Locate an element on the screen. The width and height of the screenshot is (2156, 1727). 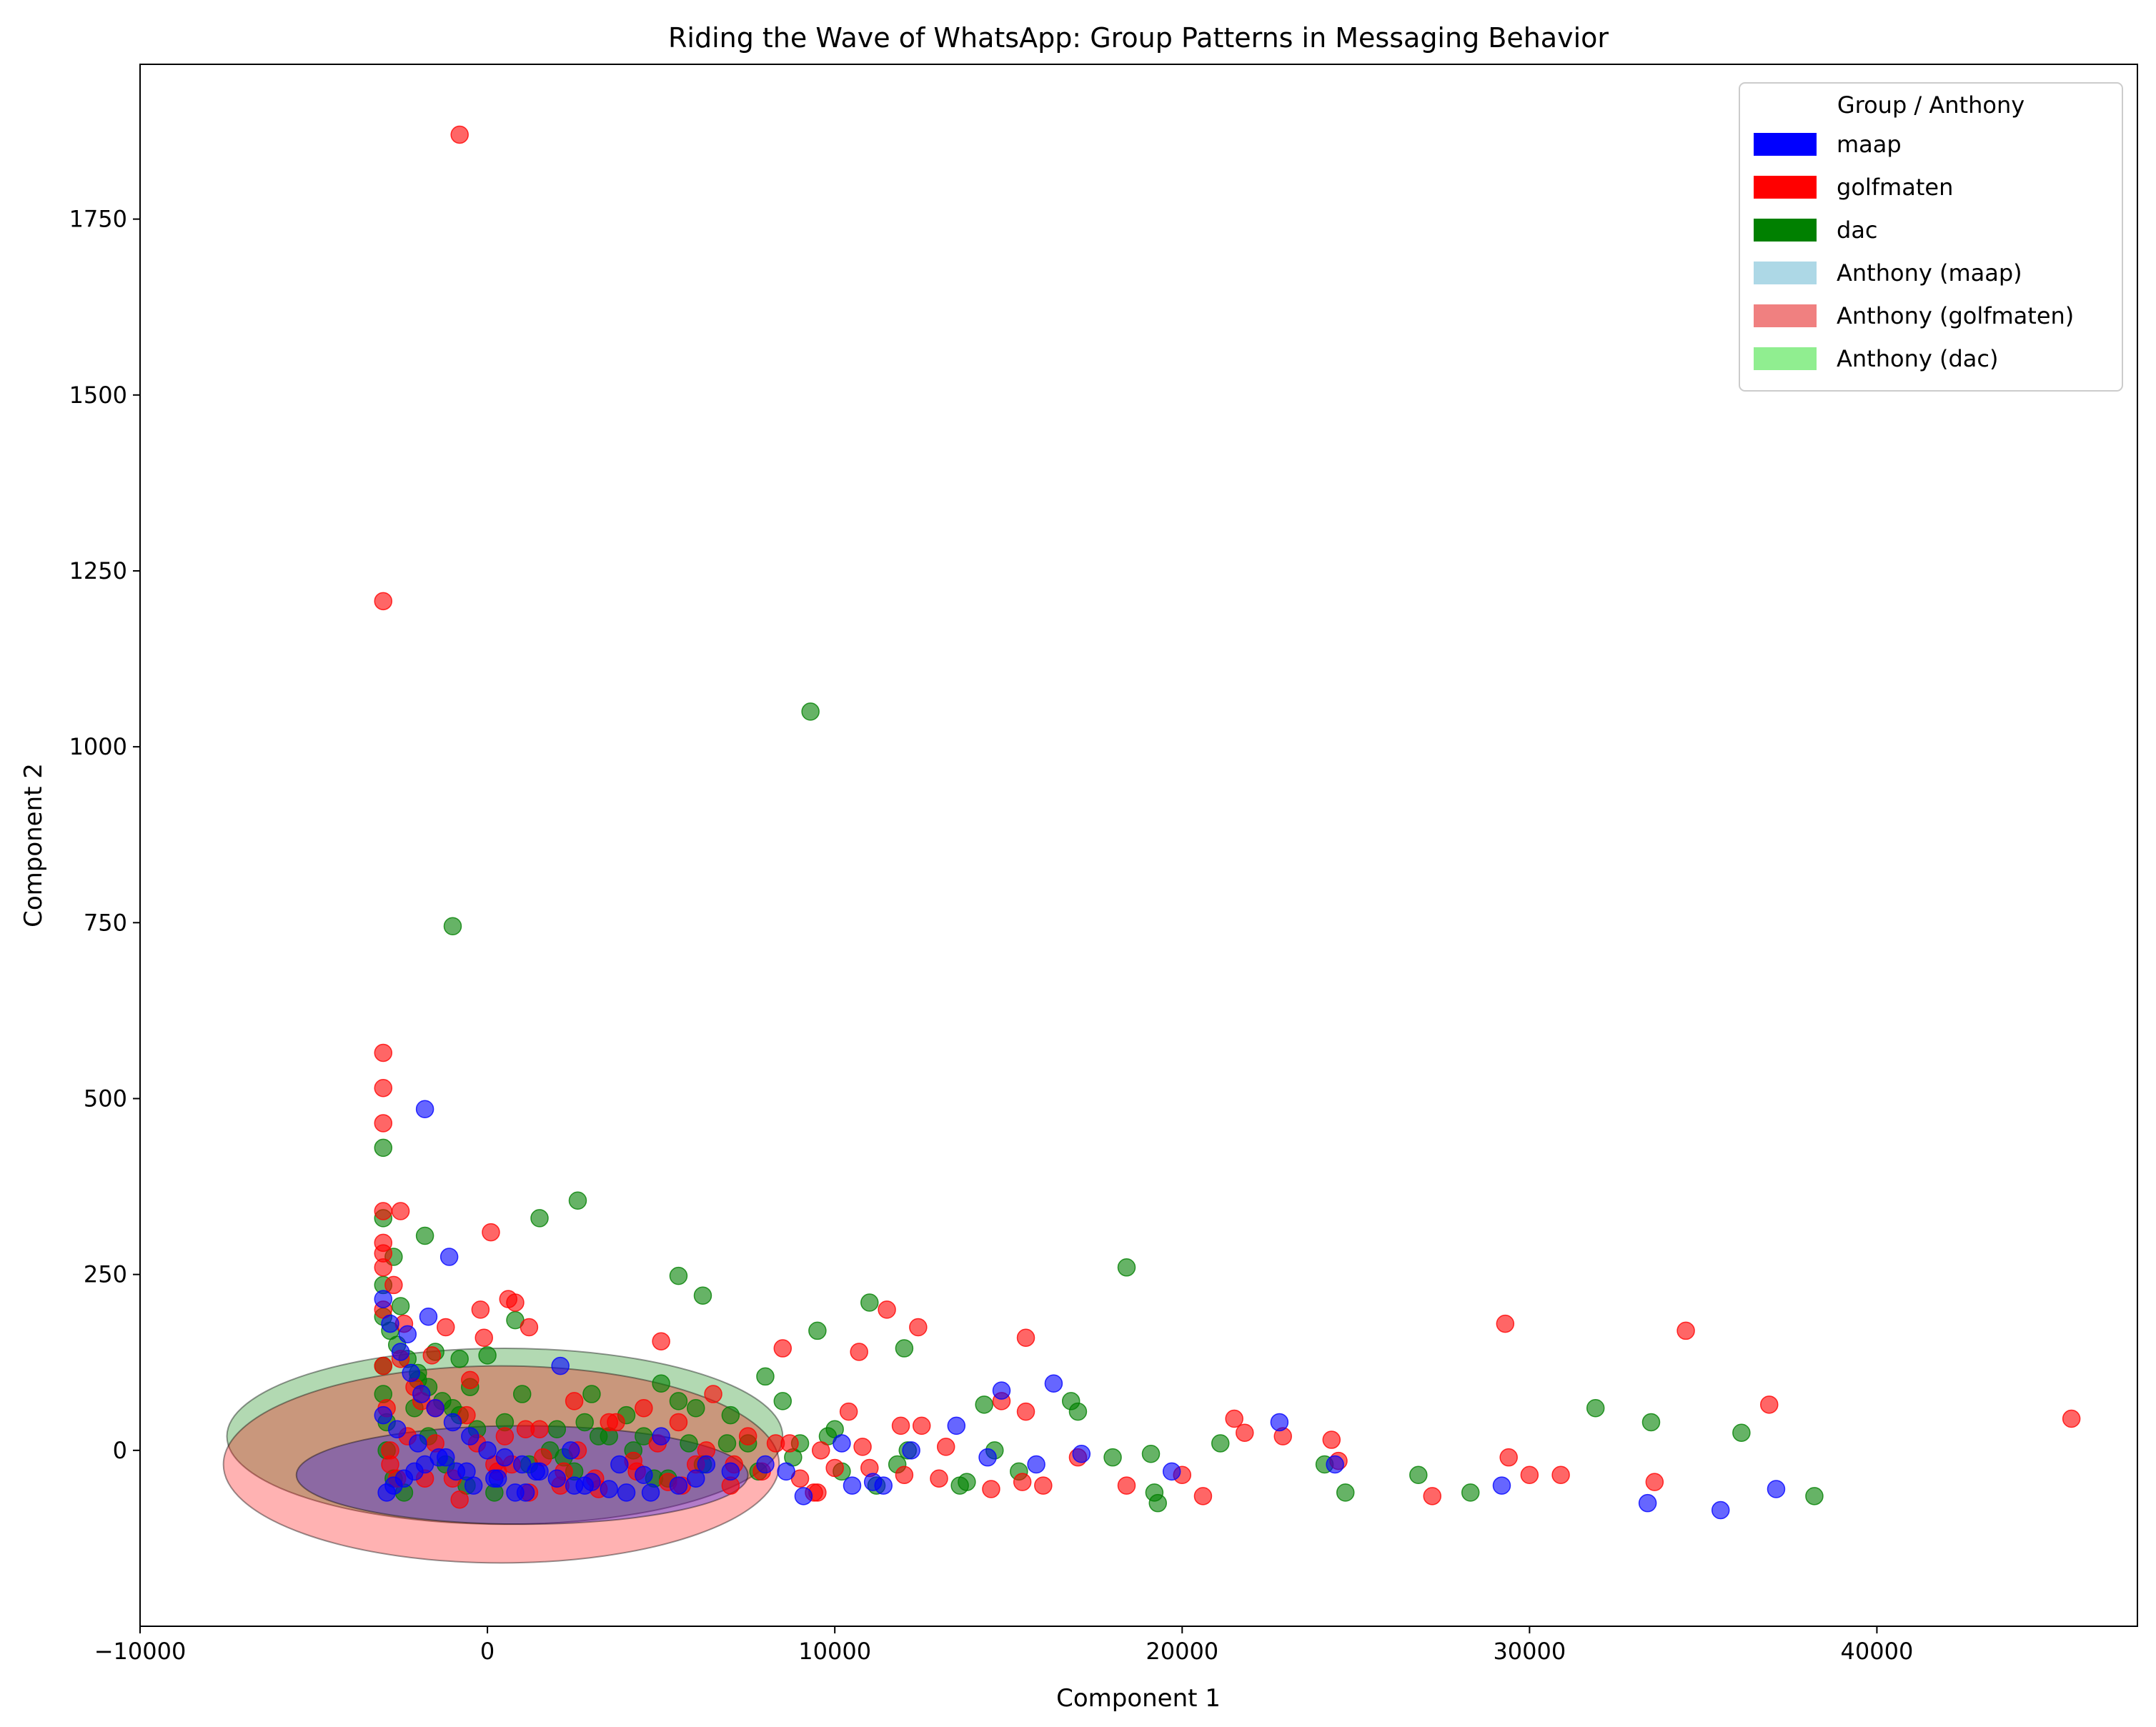
legend-entry-label: maap is located at coordinates (1869, 144).